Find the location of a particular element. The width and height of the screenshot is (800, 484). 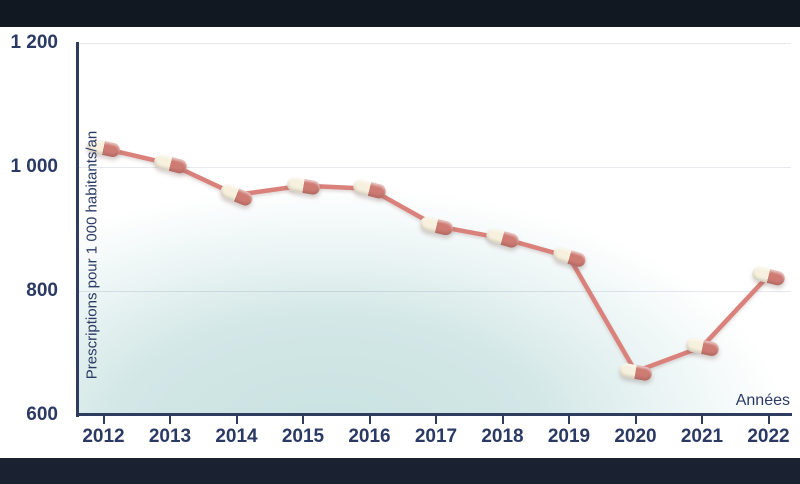

x-tick-label-2018: 2018 is located at coordinates (502, 436).